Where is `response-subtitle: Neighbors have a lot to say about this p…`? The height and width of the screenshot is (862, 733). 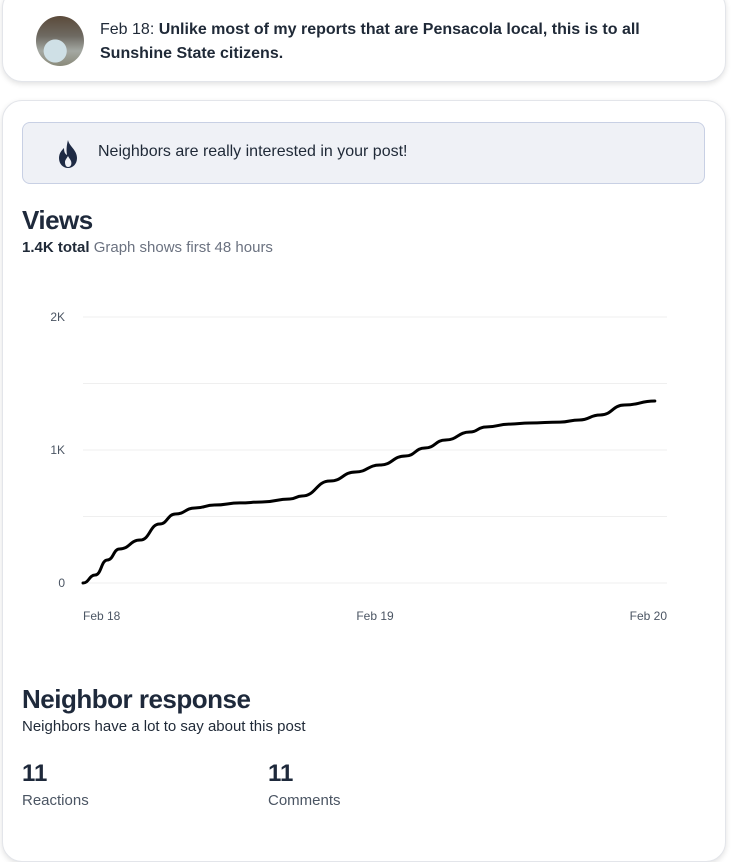
response-subtitle: Neighbors have a lot to say about this p… is located at coordinates (164, 726).